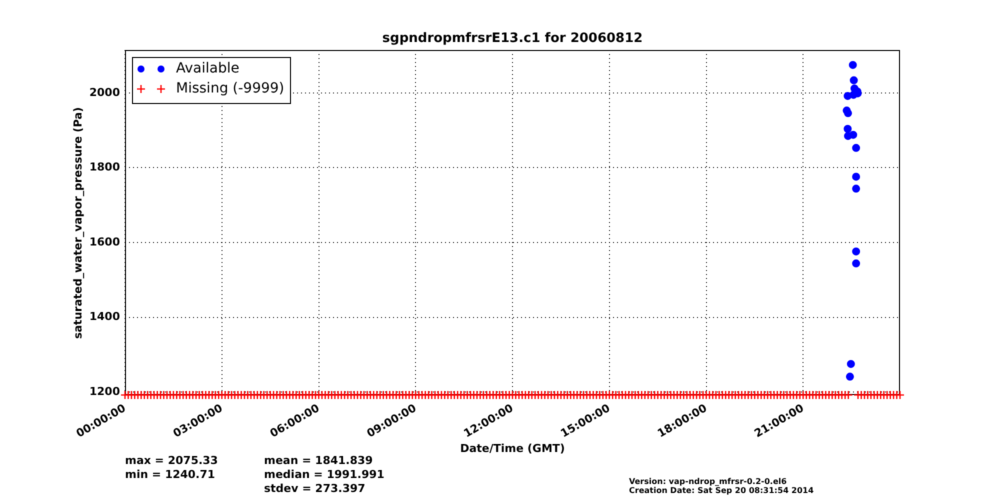 Image resolution: width=1000 pixels, height=500 pixels. Describe the element at coordinates (171, 460) in the screenshot. I see `text: max = 2075.33` at that location.